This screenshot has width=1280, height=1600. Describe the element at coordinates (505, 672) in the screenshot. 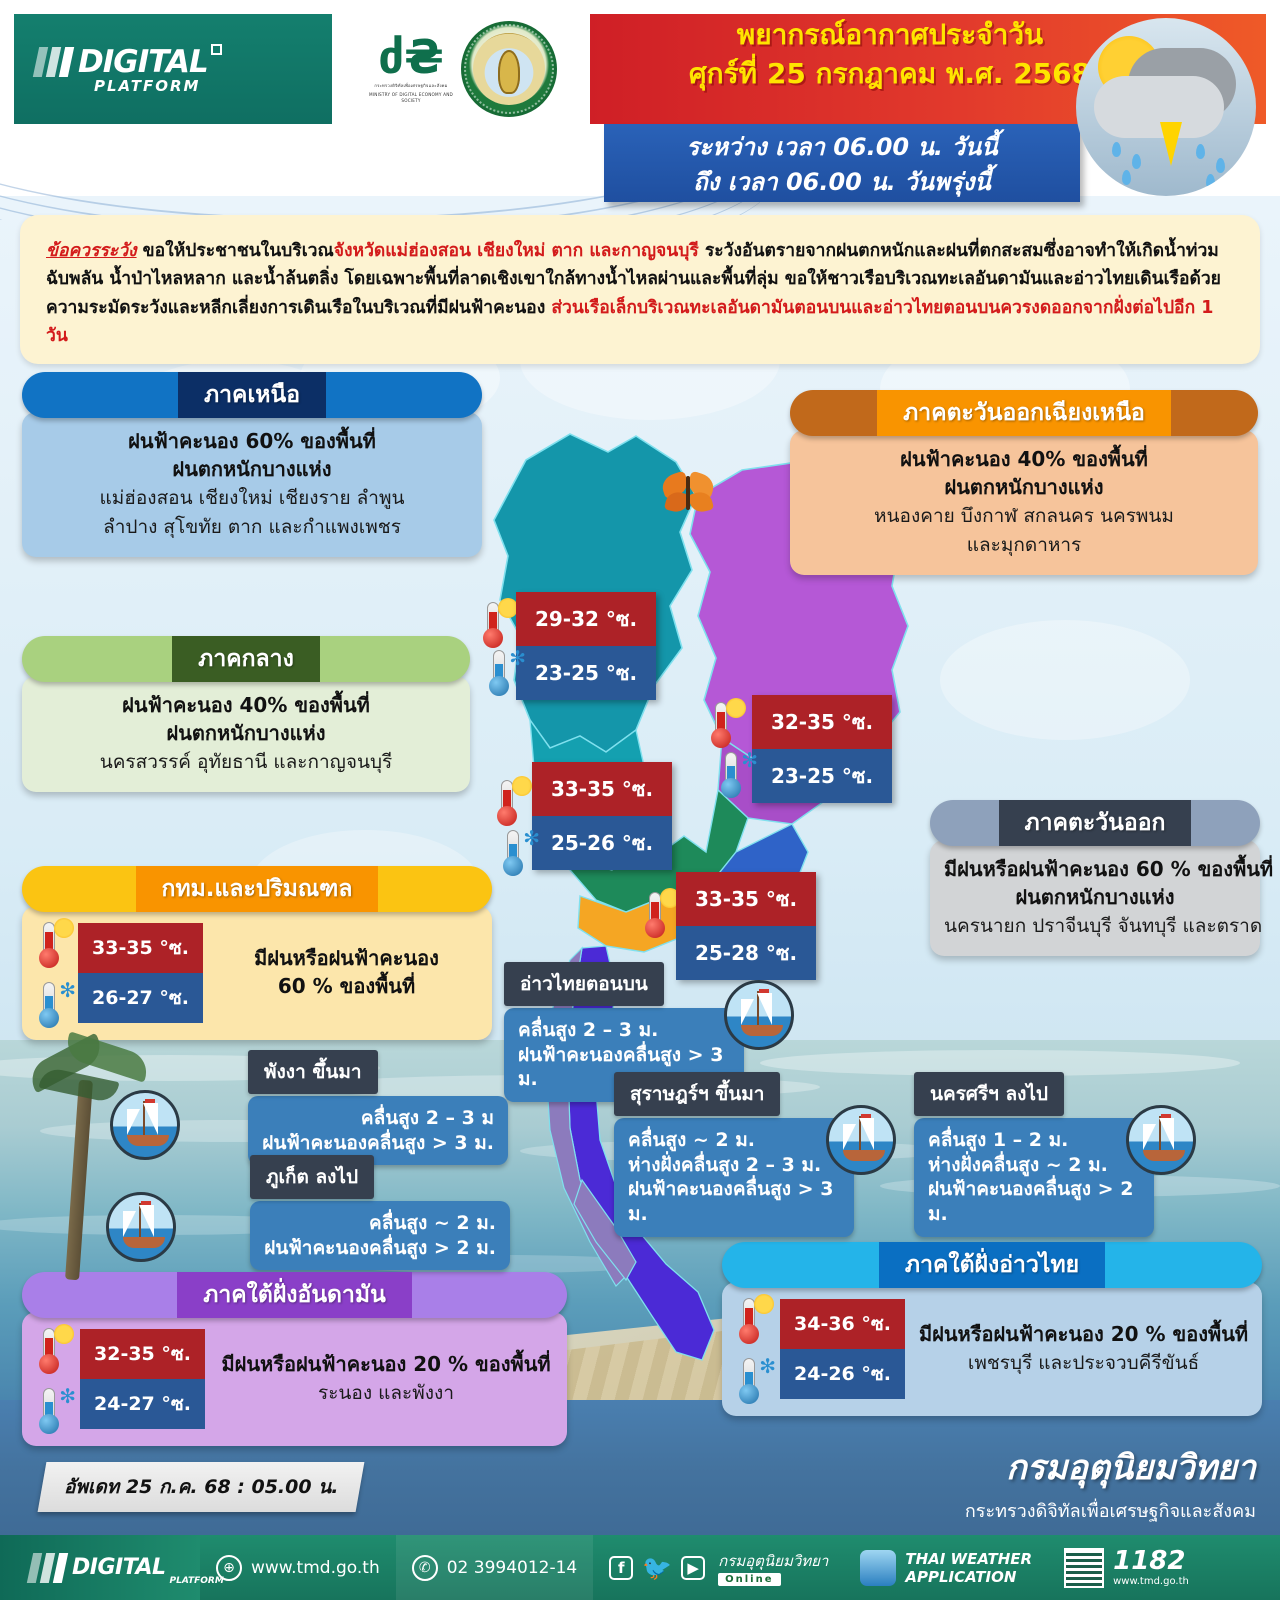

I see `thermometer-cold-icon-north: ✻` at that location.